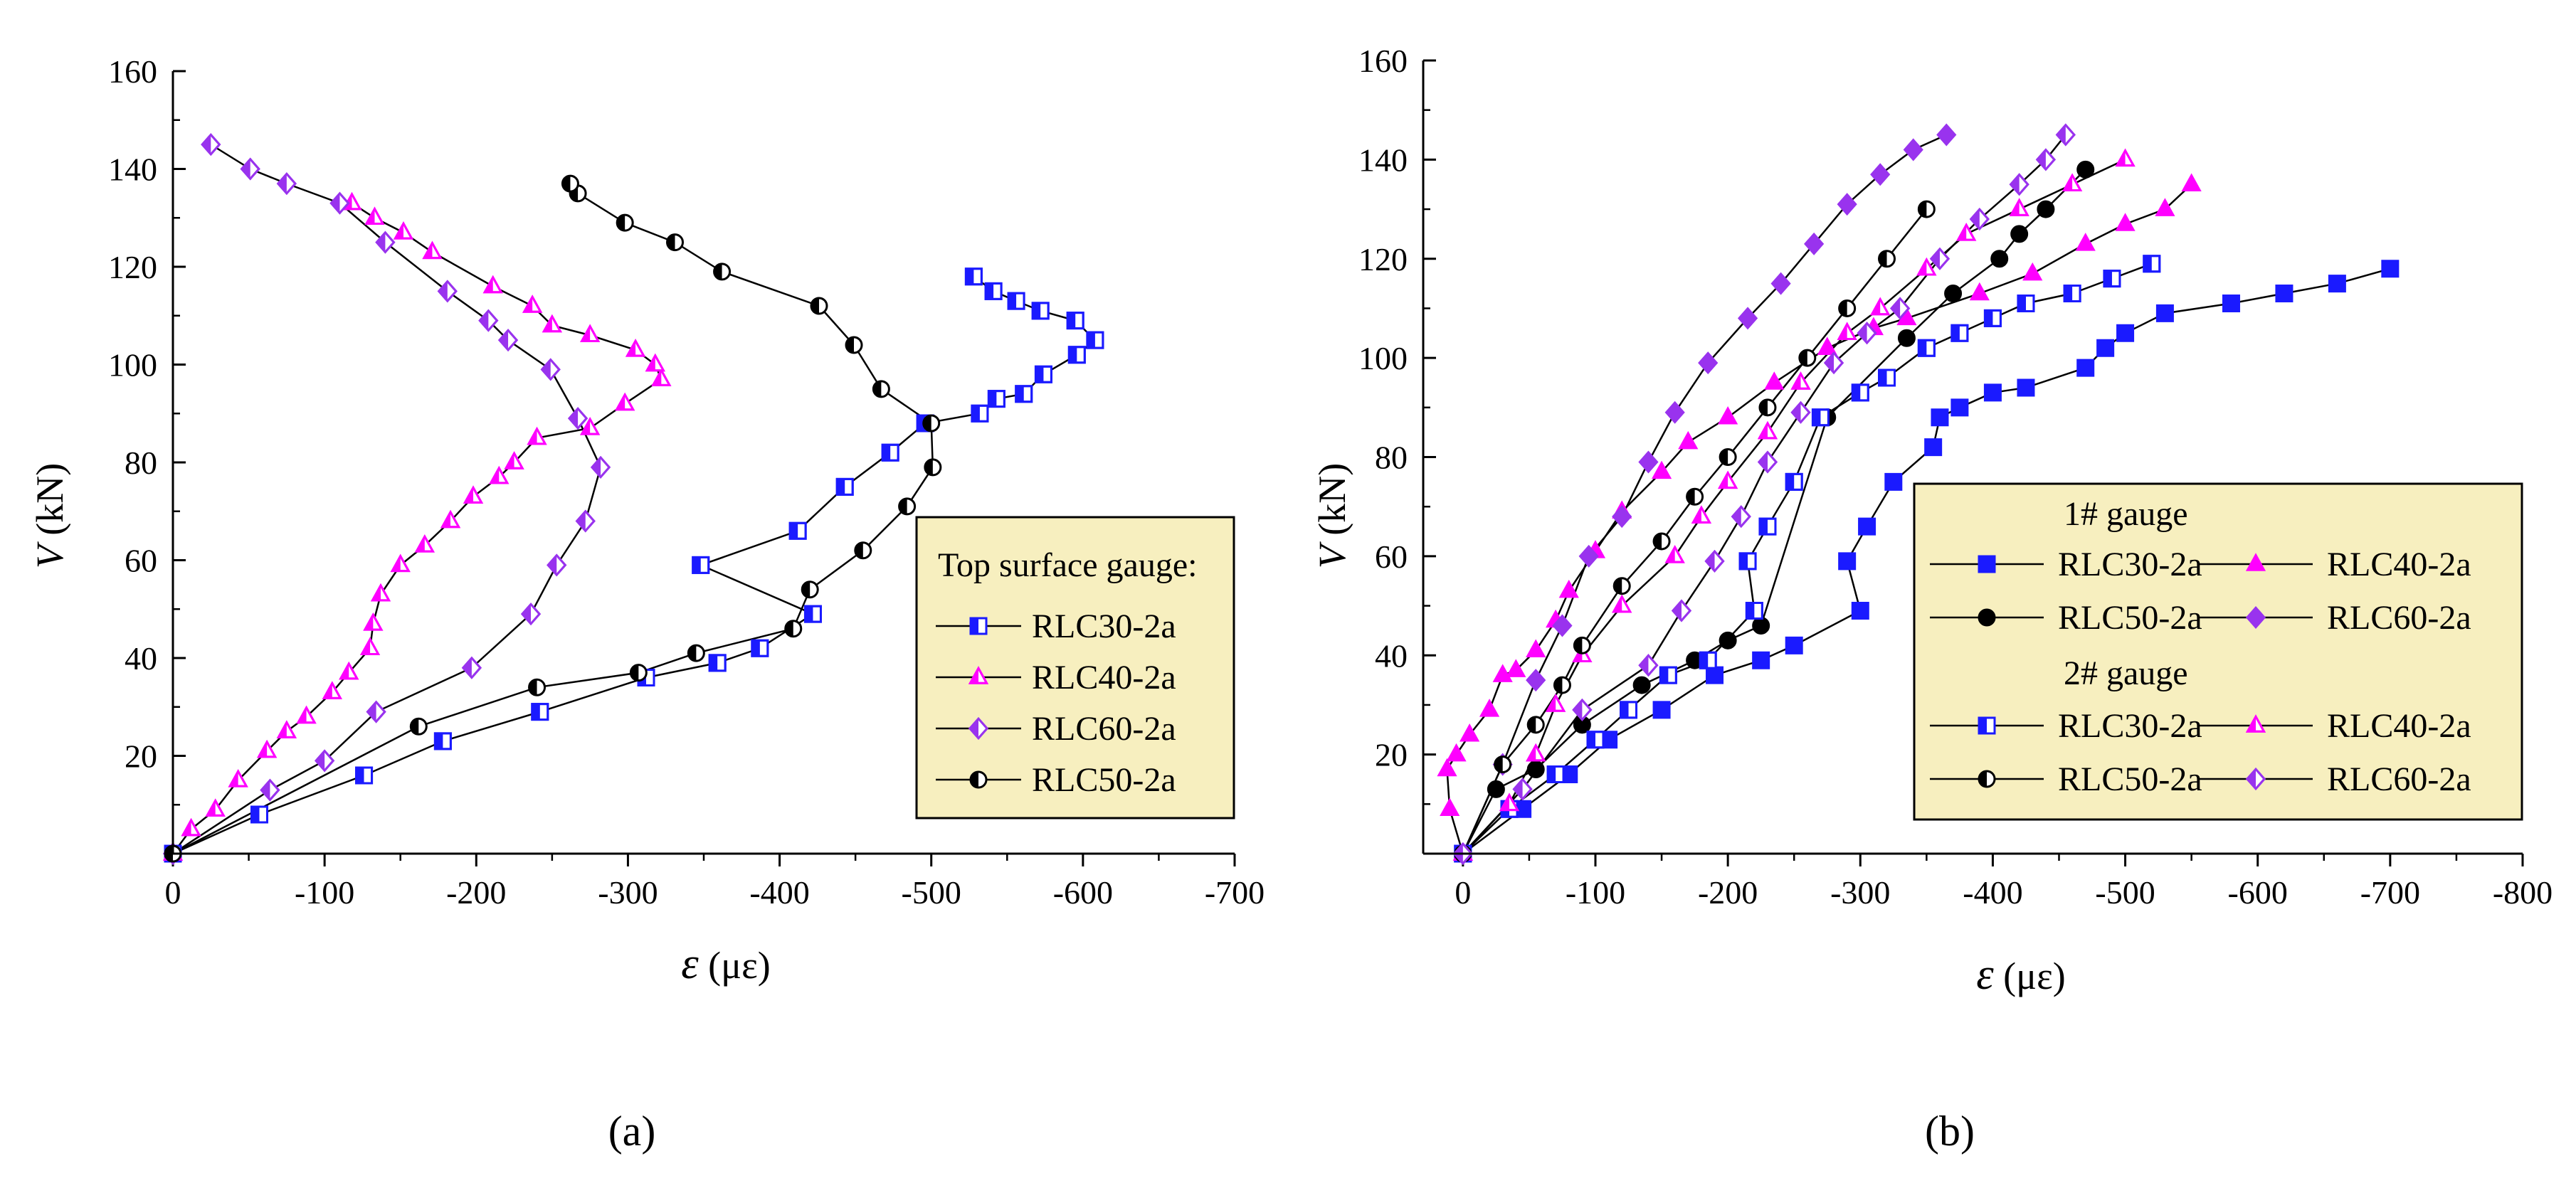  I want to click on x-tick-label: -800, so click(2523, 893).